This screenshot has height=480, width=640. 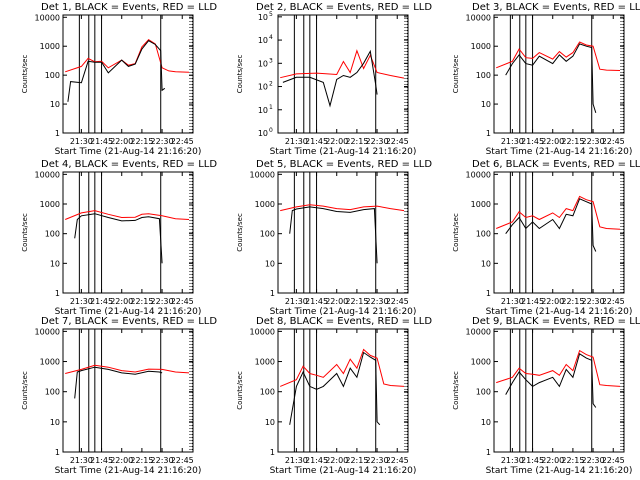 I want to click on panel-title: Det 4, BLACK = Events, RED = LLD, so click(x=129, y=164).